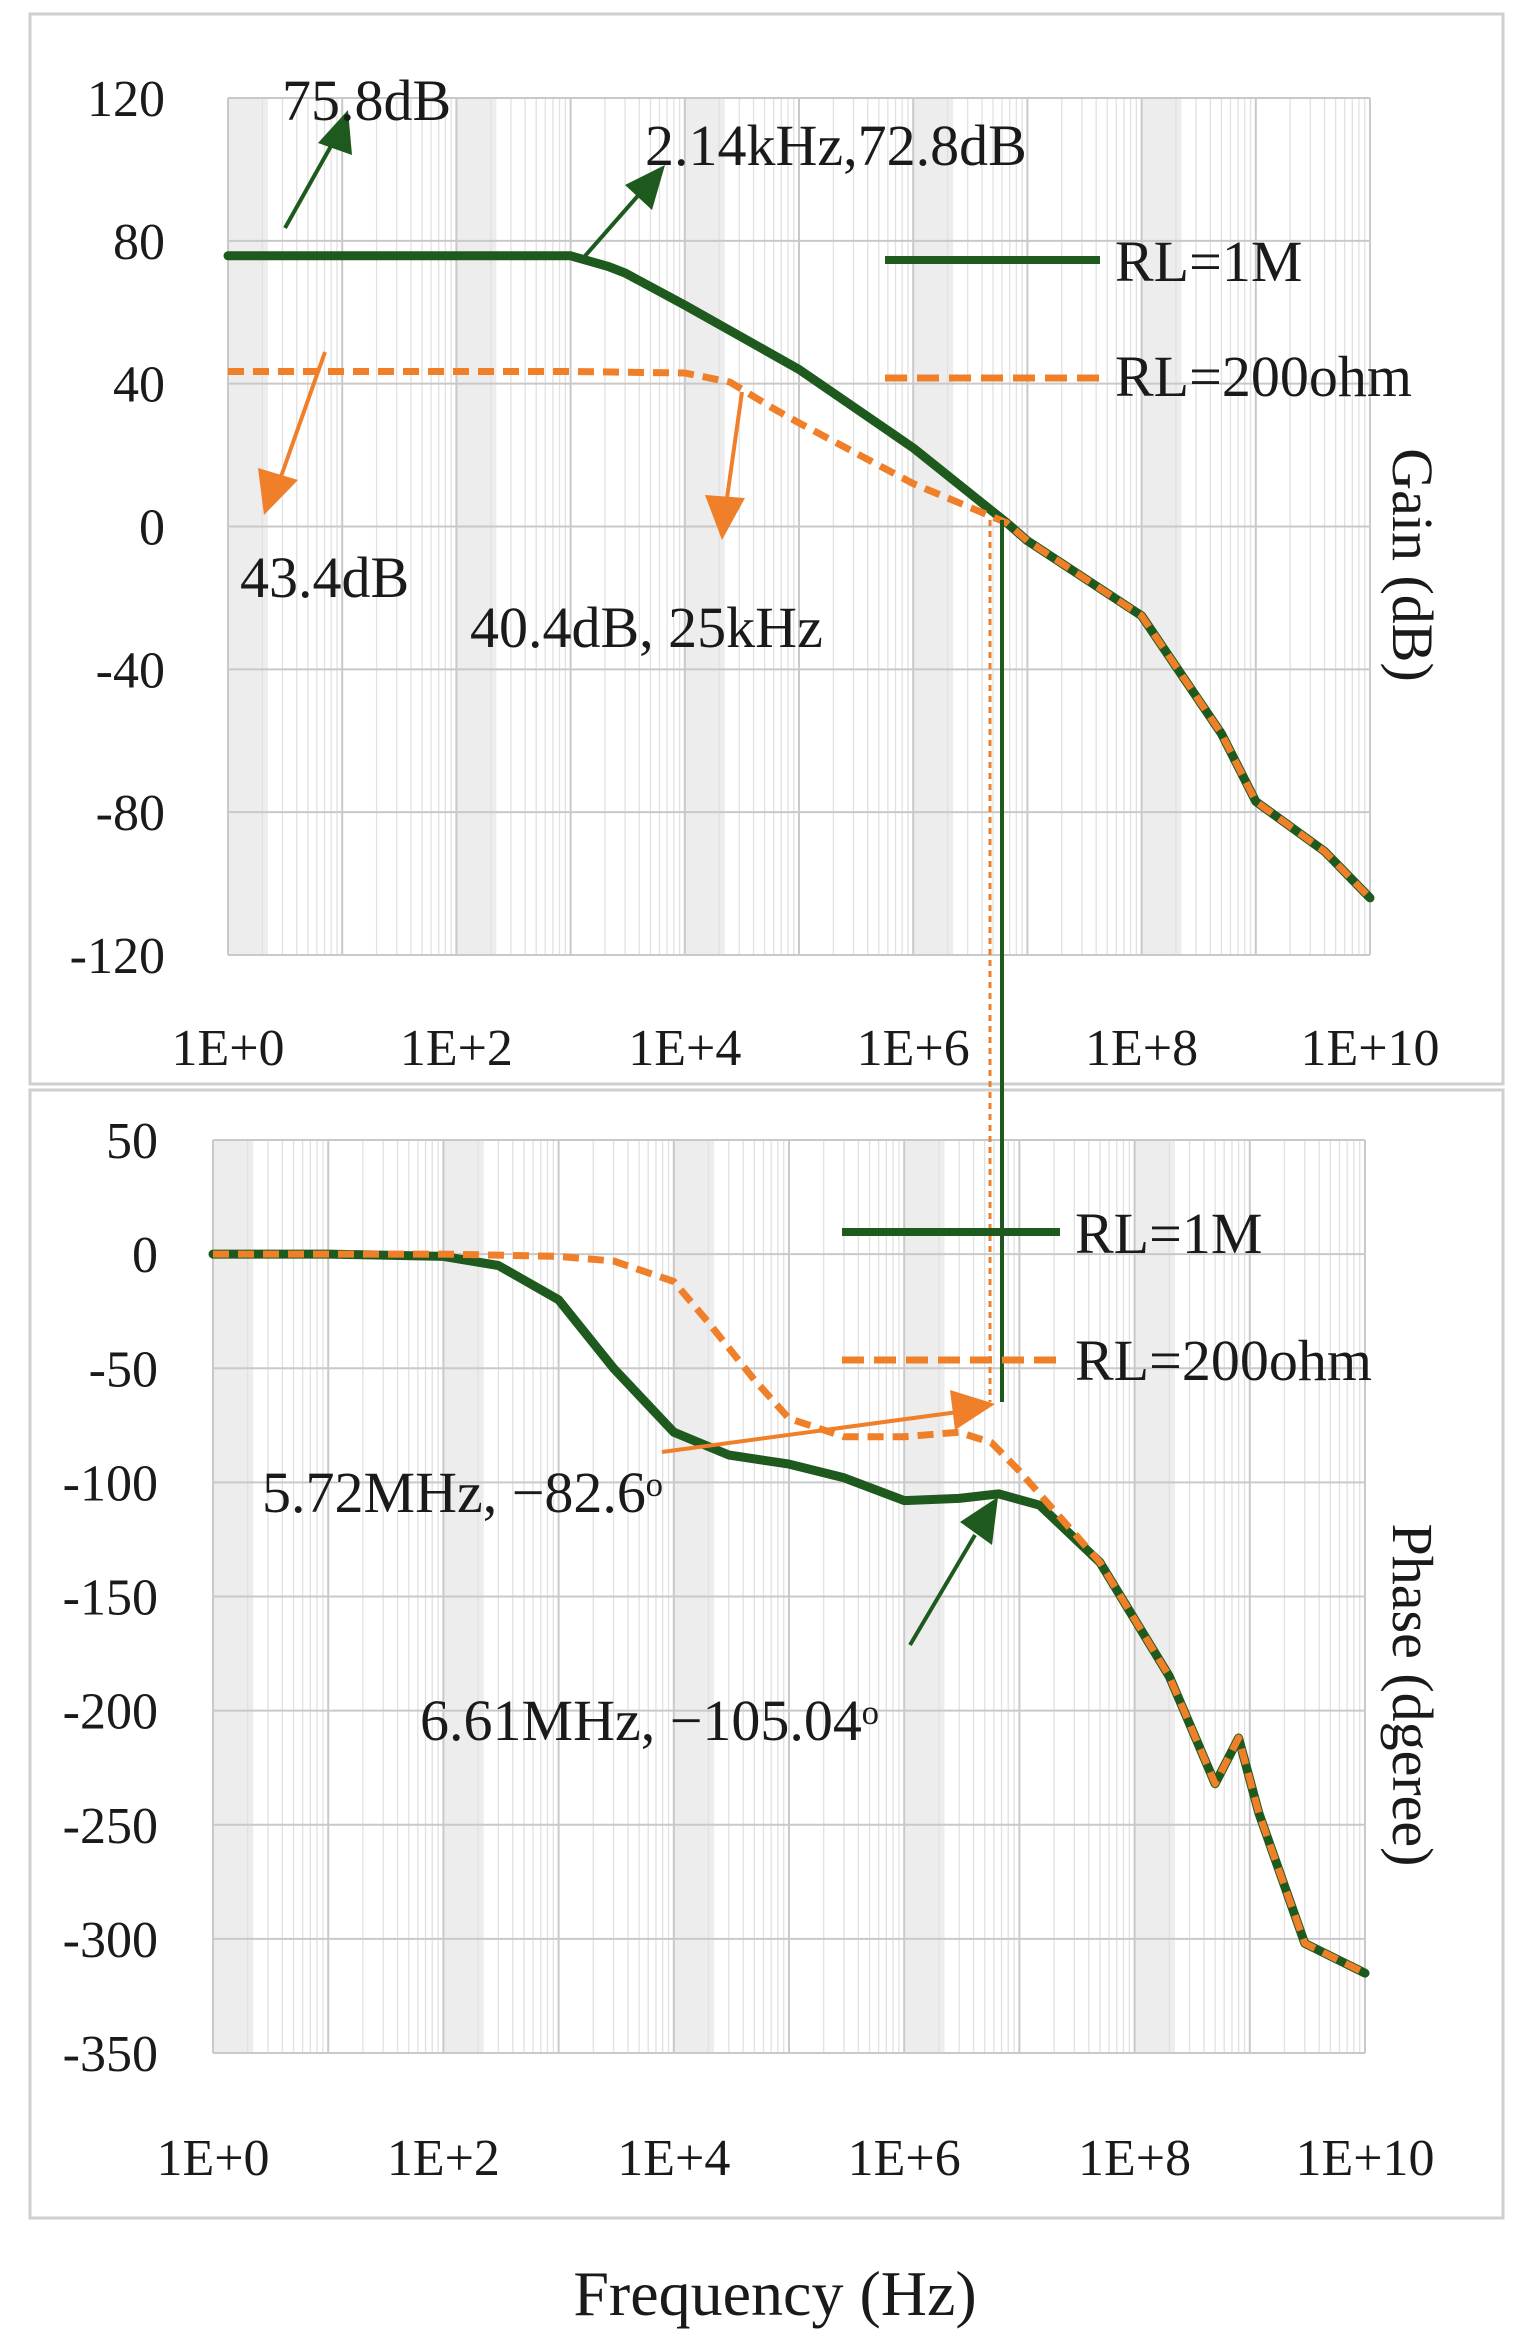 The width and height of the screenshot is (1539, 2348). I want to click on y-tick-label: -120, so click(117, 956).